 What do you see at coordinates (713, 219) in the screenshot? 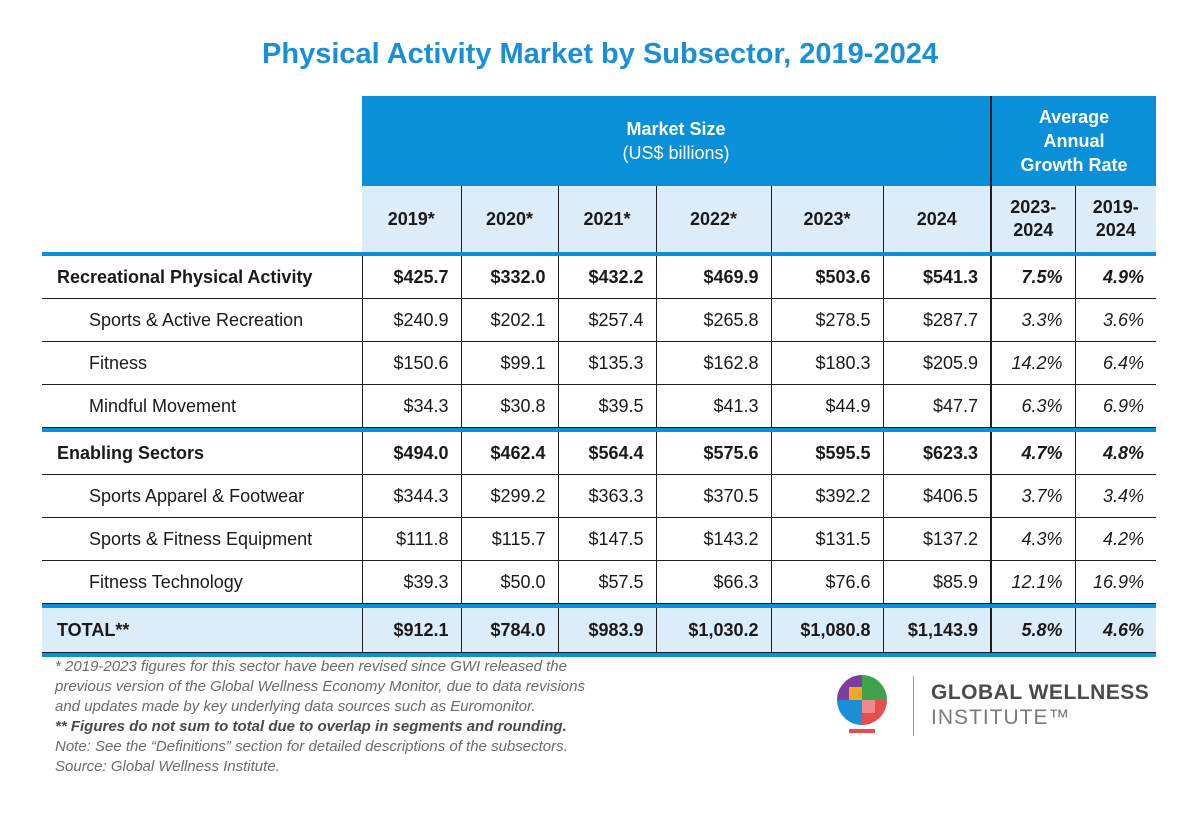
I see `year-header: 2022*` at bounding box center [713, 219].